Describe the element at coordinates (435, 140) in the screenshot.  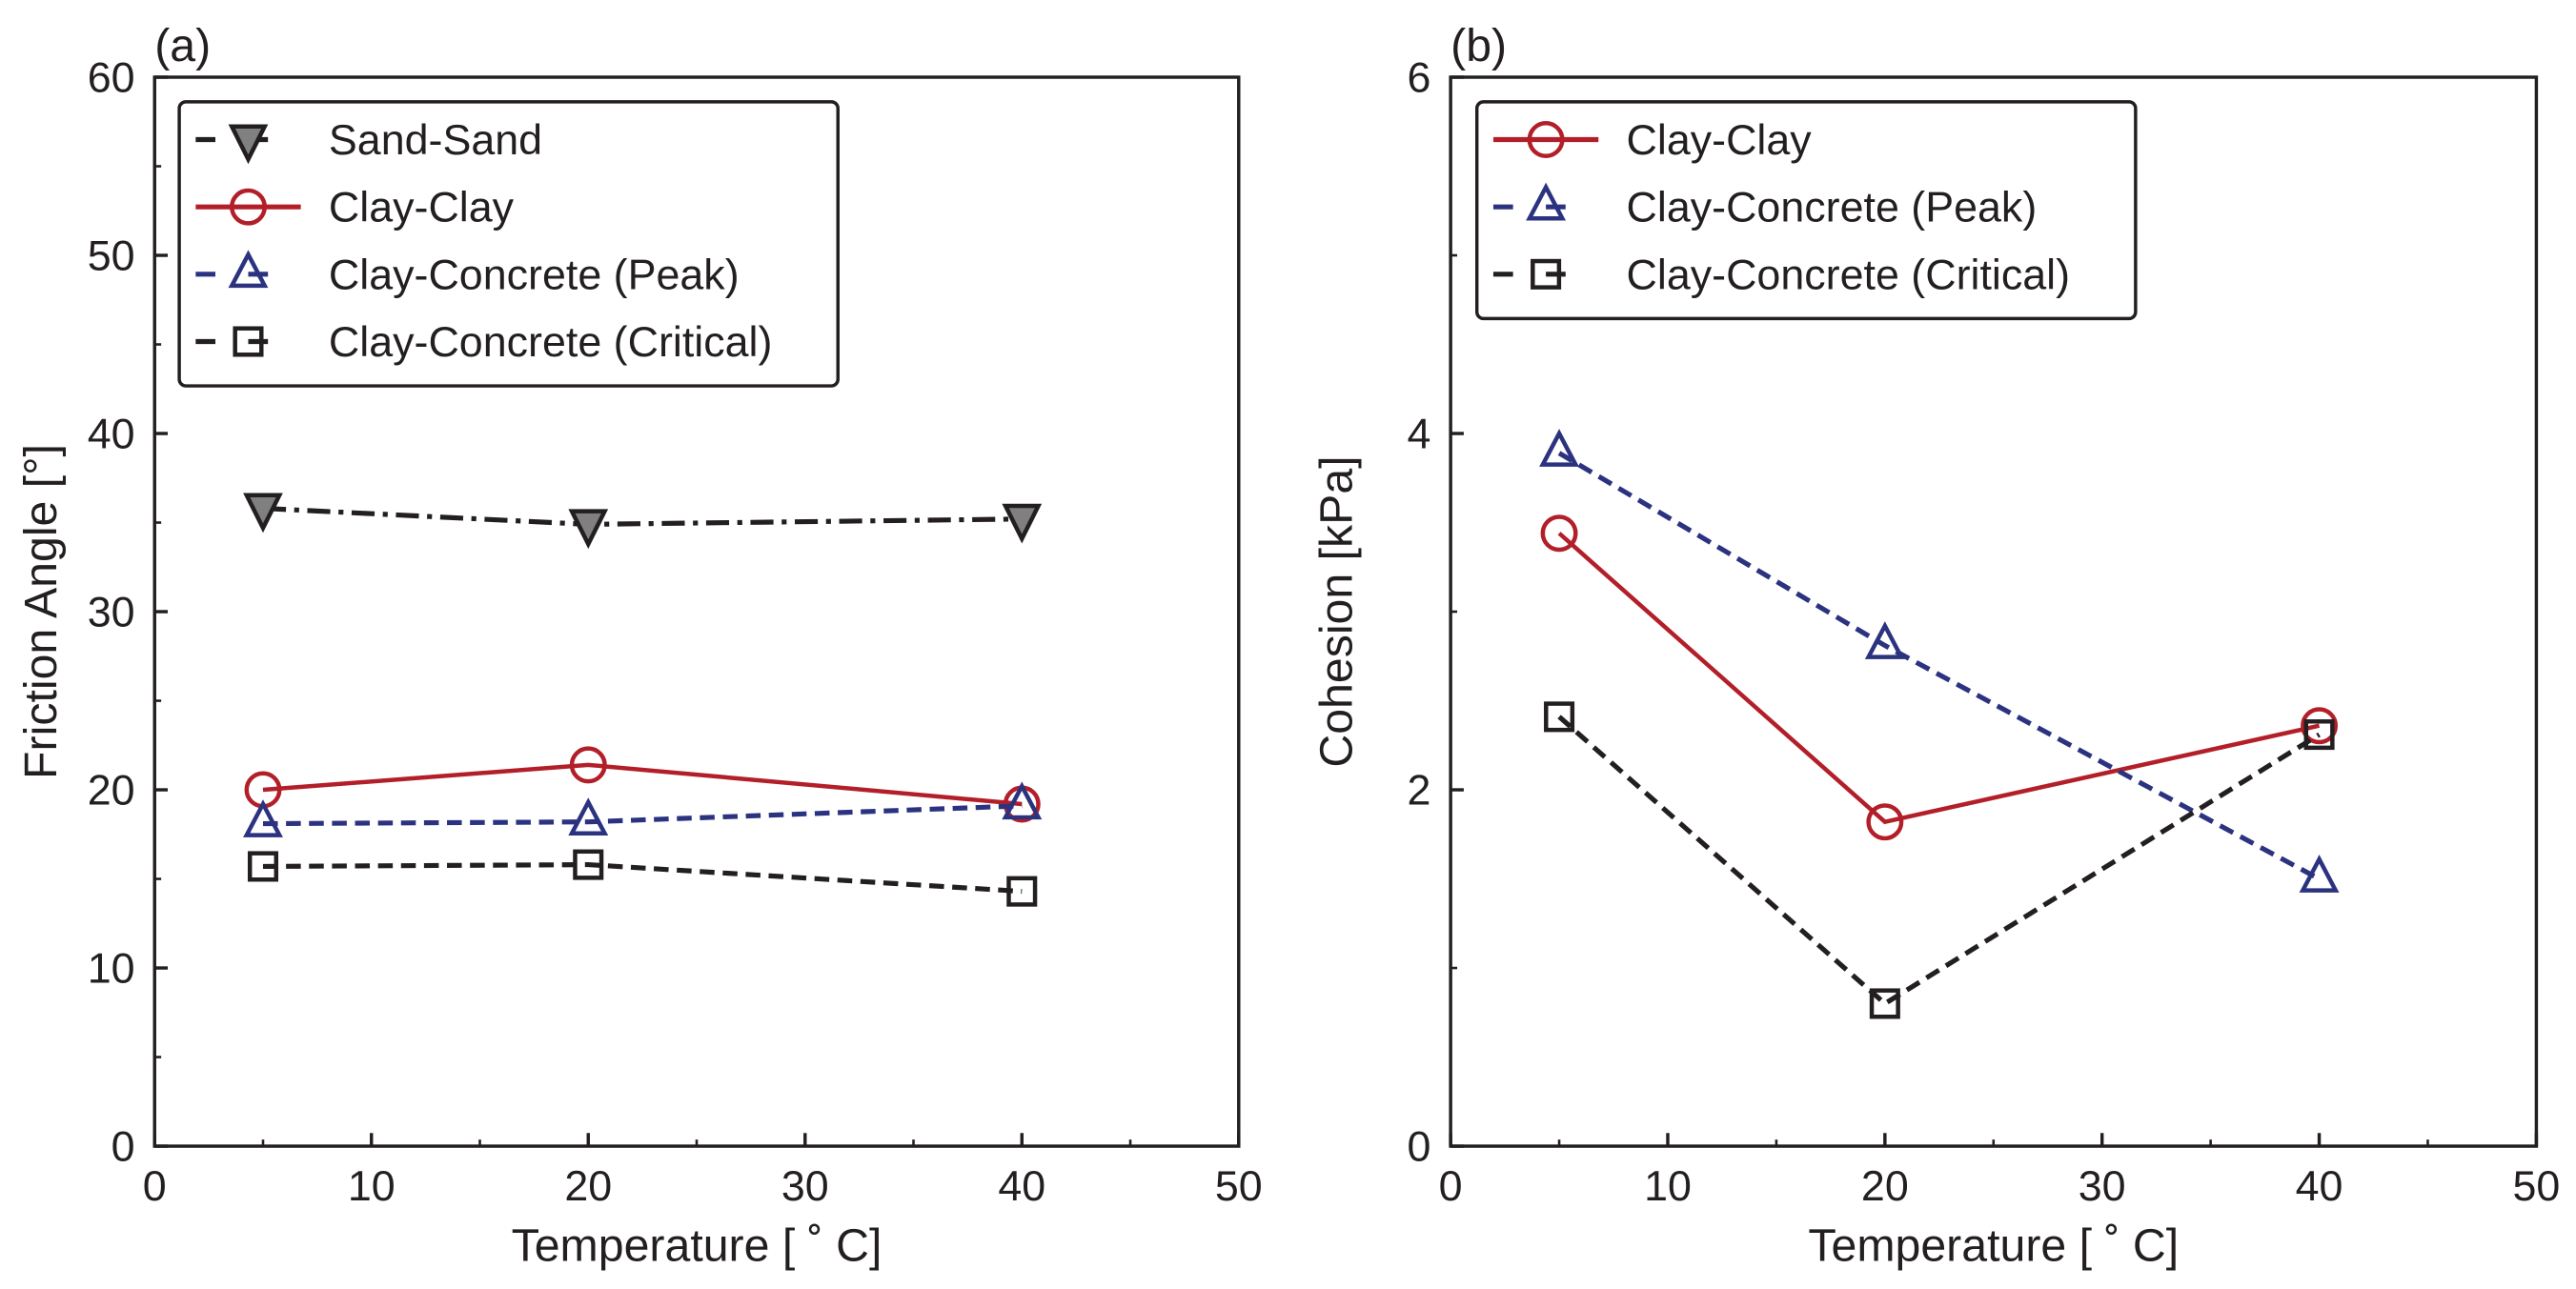
I see `legend-label: Sand-Sand` at that location.